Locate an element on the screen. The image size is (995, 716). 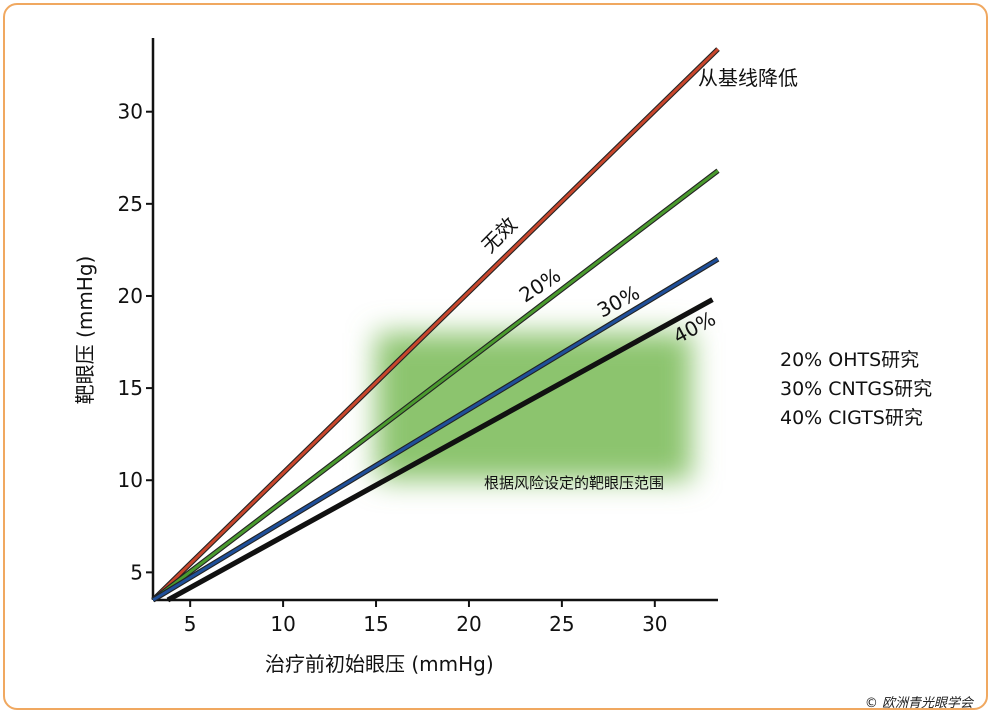
series-label-40: 40% is located at coordinates (694, 327).